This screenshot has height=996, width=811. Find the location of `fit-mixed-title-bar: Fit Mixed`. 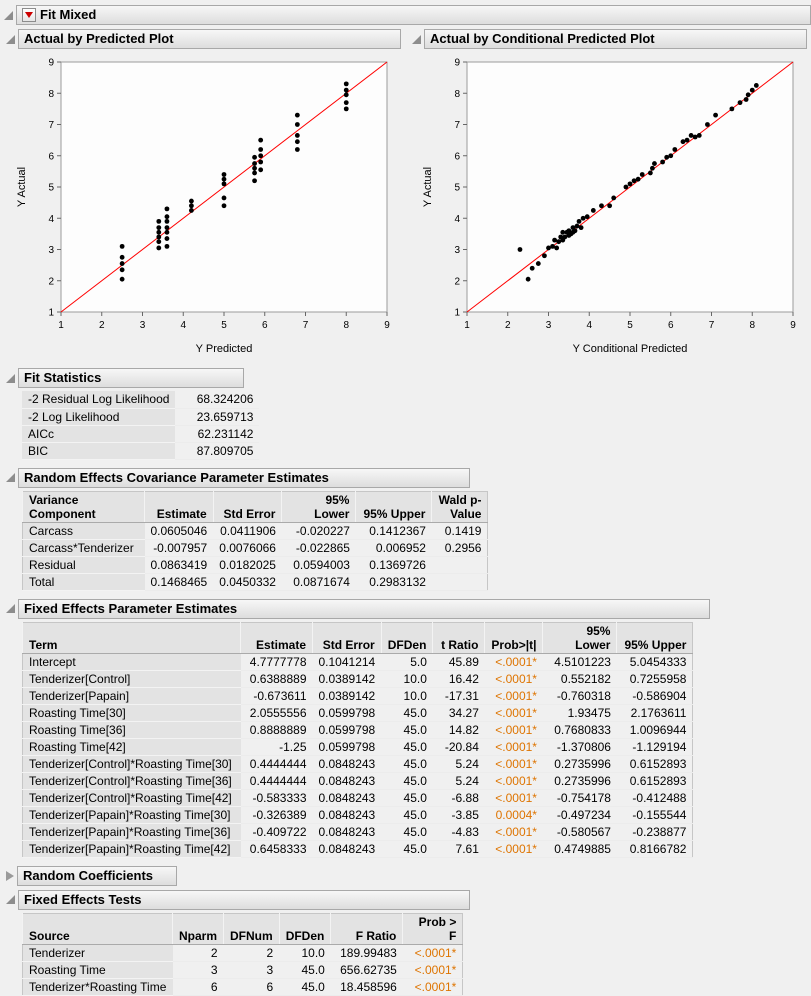

fit-mixed-title-bar: Fit Mixed is located at coordinates (413, 15).